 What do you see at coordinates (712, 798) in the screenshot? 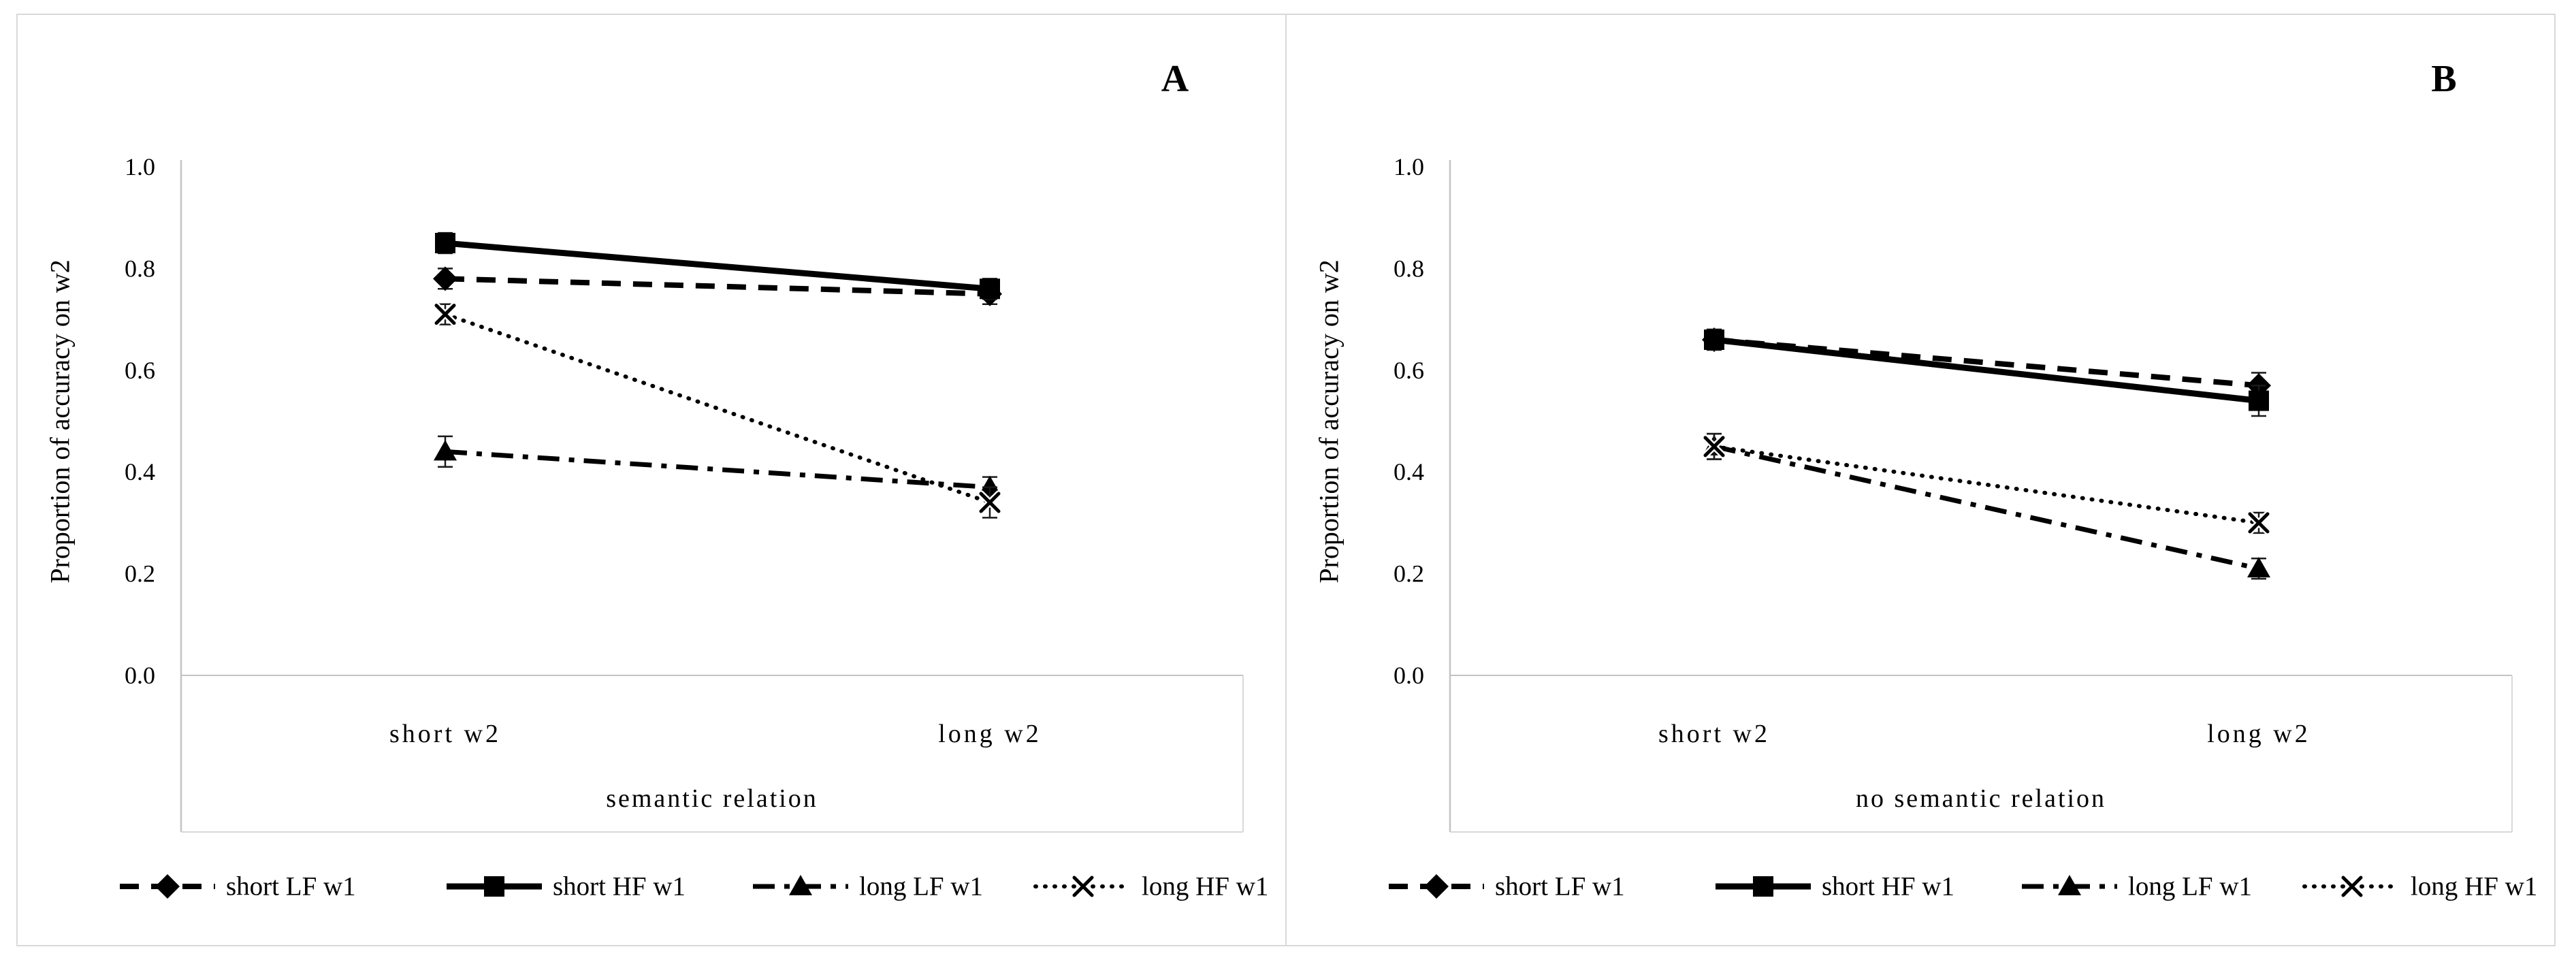
I see `x-axis-title: semantic relation` at bounding box center [712, 798].